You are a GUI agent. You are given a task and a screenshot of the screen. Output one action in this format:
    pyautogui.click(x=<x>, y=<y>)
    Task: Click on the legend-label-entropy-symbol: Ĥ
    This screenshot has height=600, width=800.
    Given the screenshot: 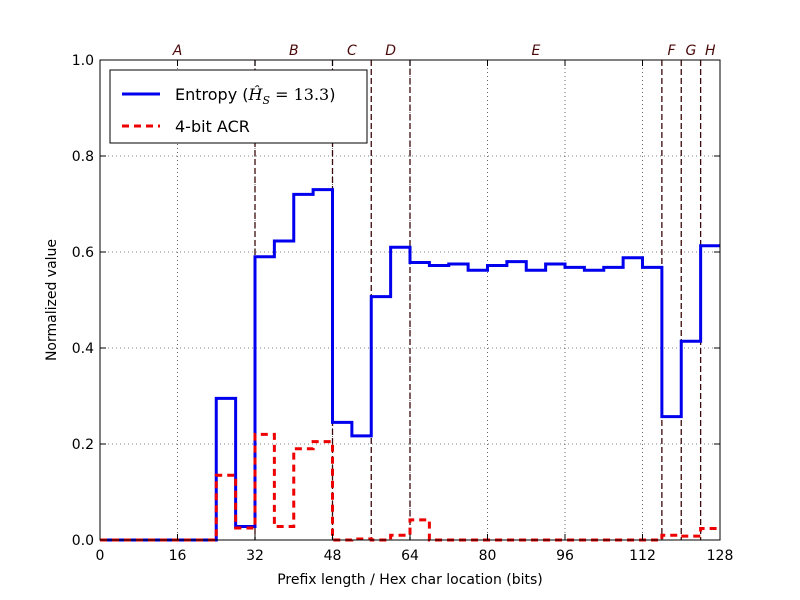 What is the action you would take?
    pyautogui.click(x=256, y=94)
    